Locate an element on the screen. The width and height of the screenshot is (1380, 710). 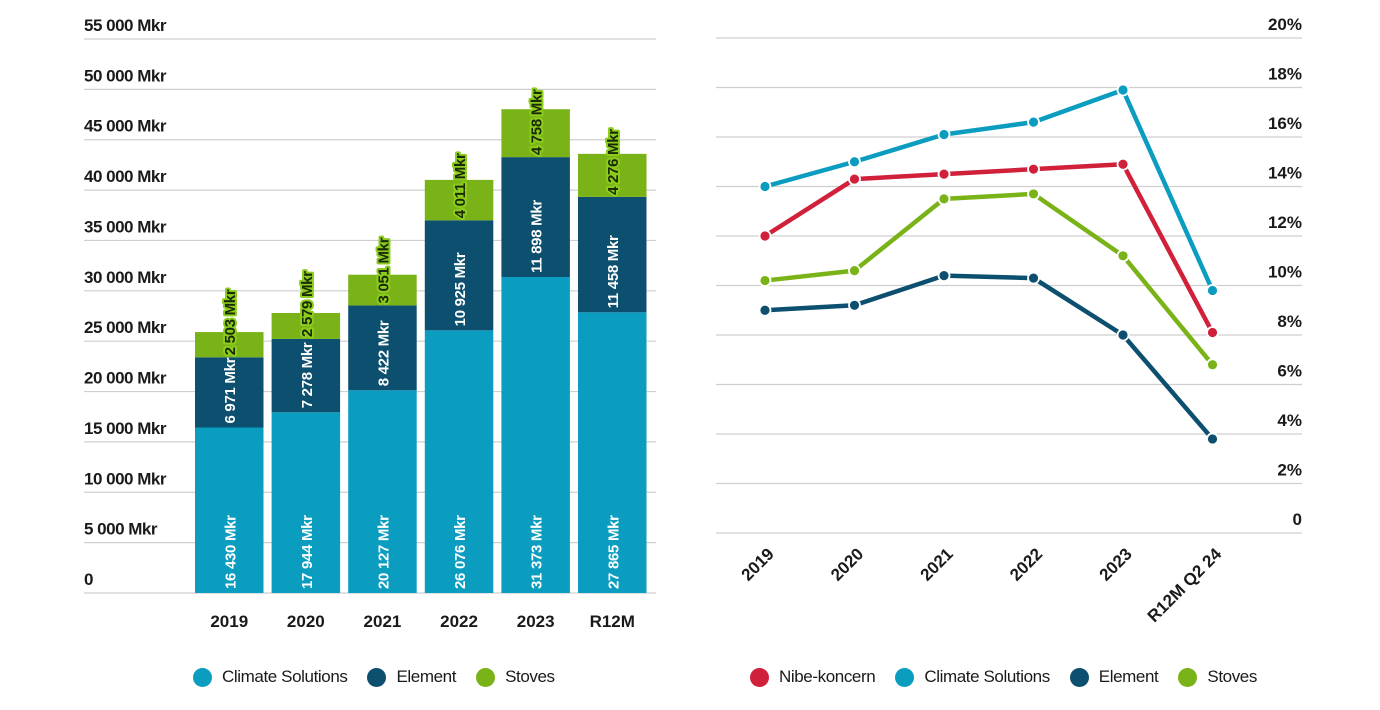
bar-value-label: 8 422 Mkr is located at coordinates (383, 353).